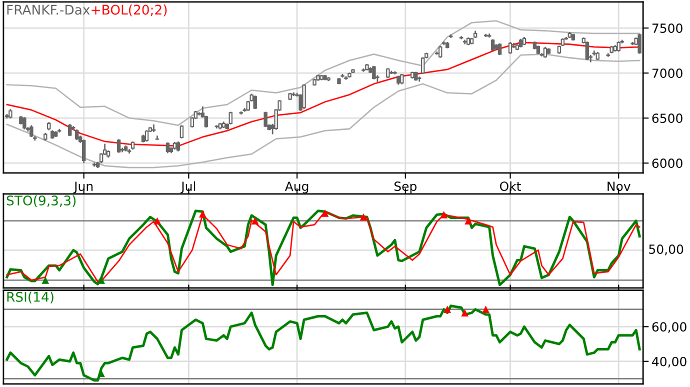 The width and height of the screenshot is (690, 387). Describe the element at coordinates (667, 28) in the screenshot. I see `y-tick-label: 7500` at that location.